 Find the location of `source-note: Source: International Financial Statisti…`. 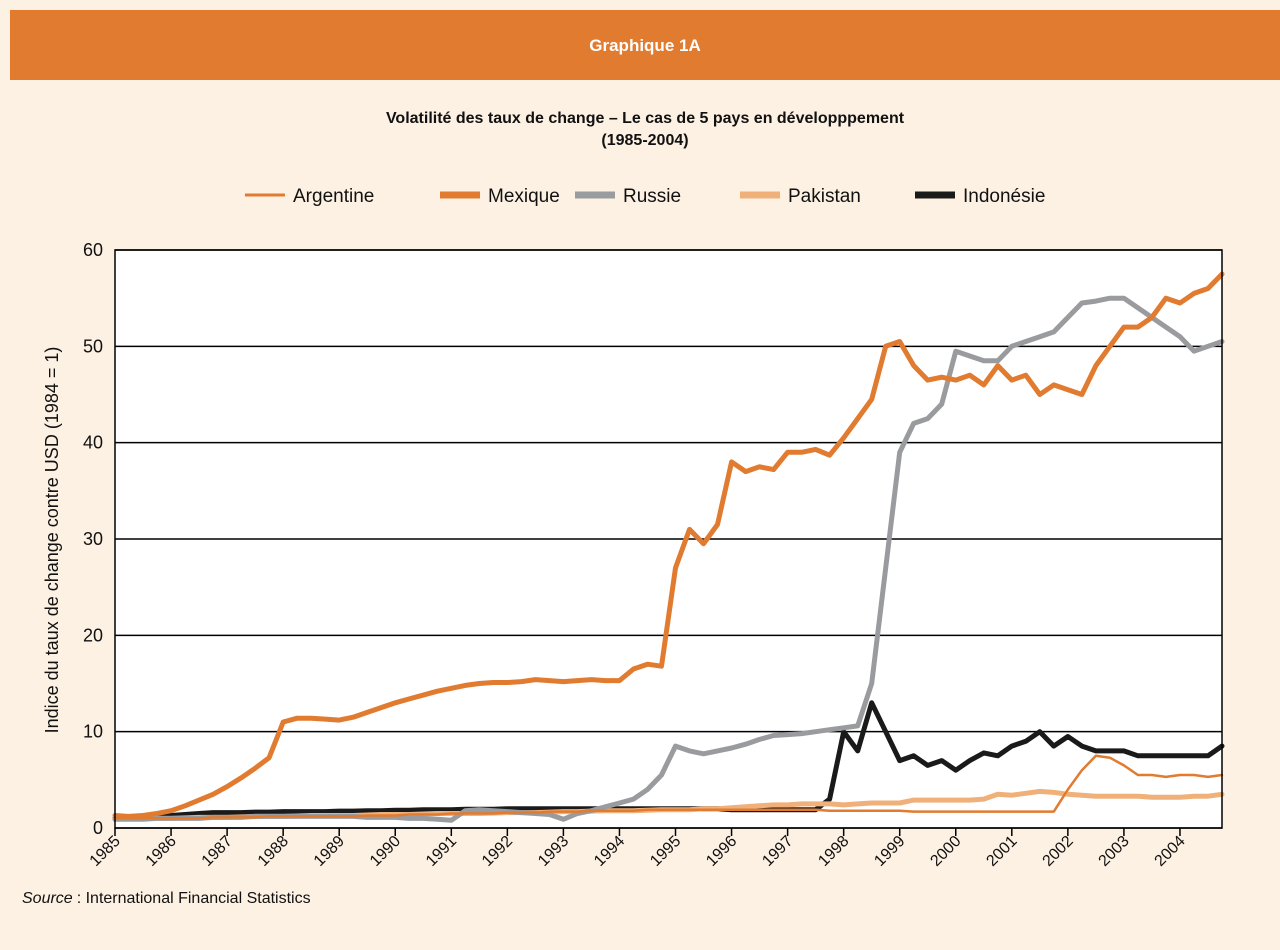

source-note: Source: International Financial Statisti… is located at coordinates (166, 898).